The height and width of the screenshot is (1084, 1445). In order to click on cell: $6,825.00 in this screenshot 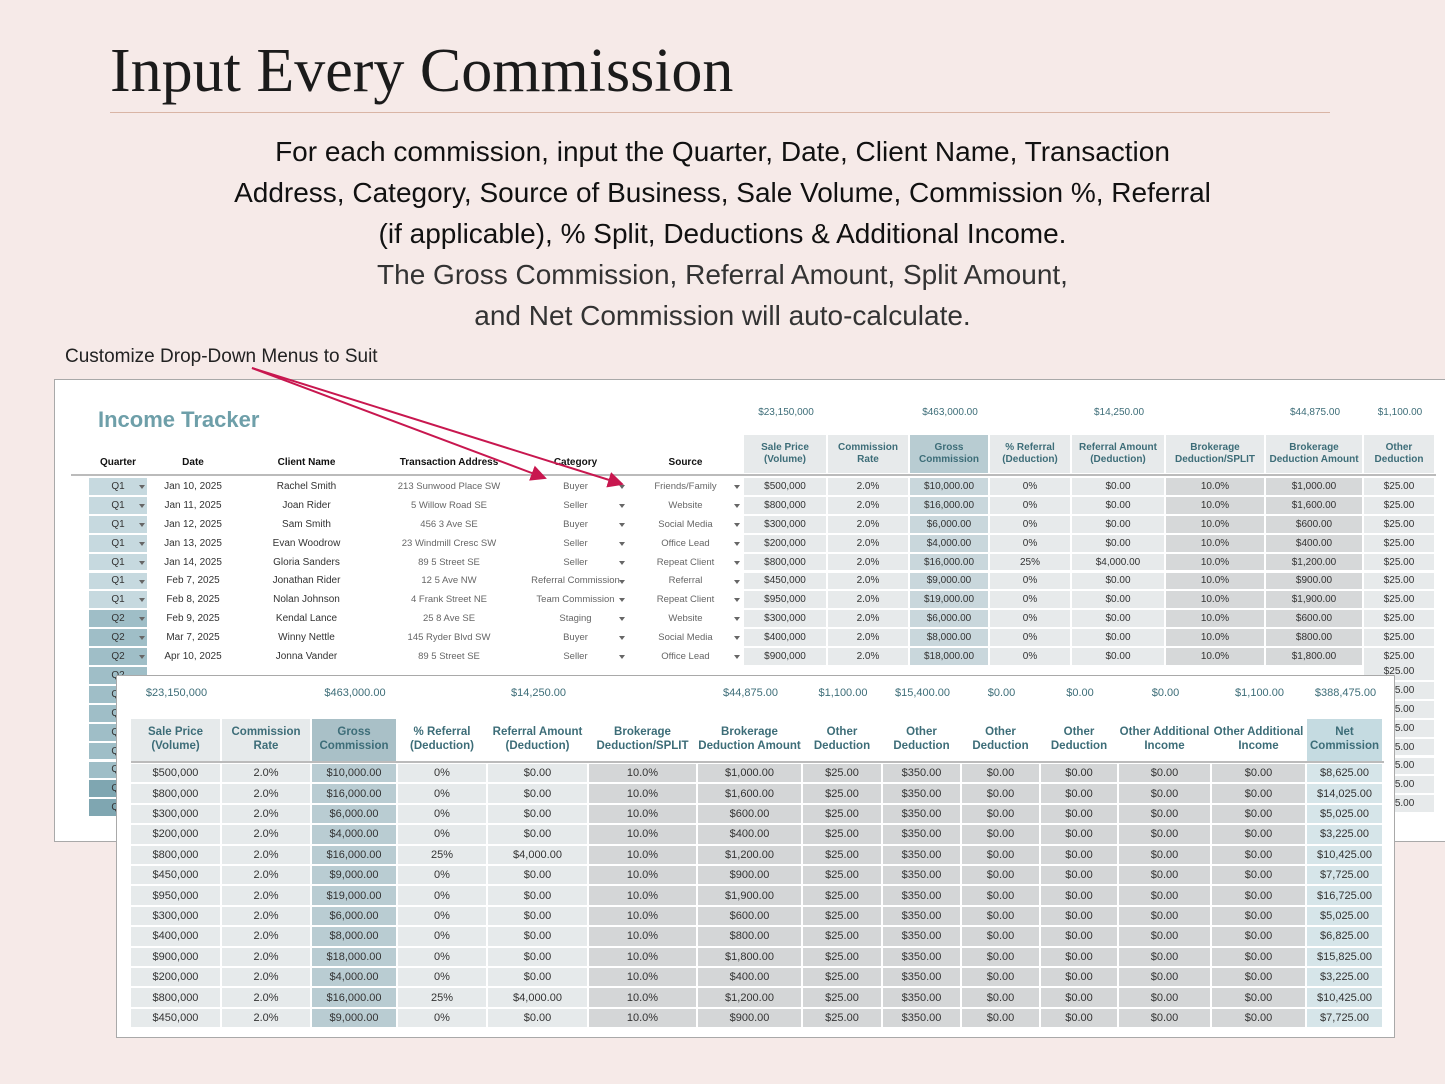, I will do `click(1344, 936)`.